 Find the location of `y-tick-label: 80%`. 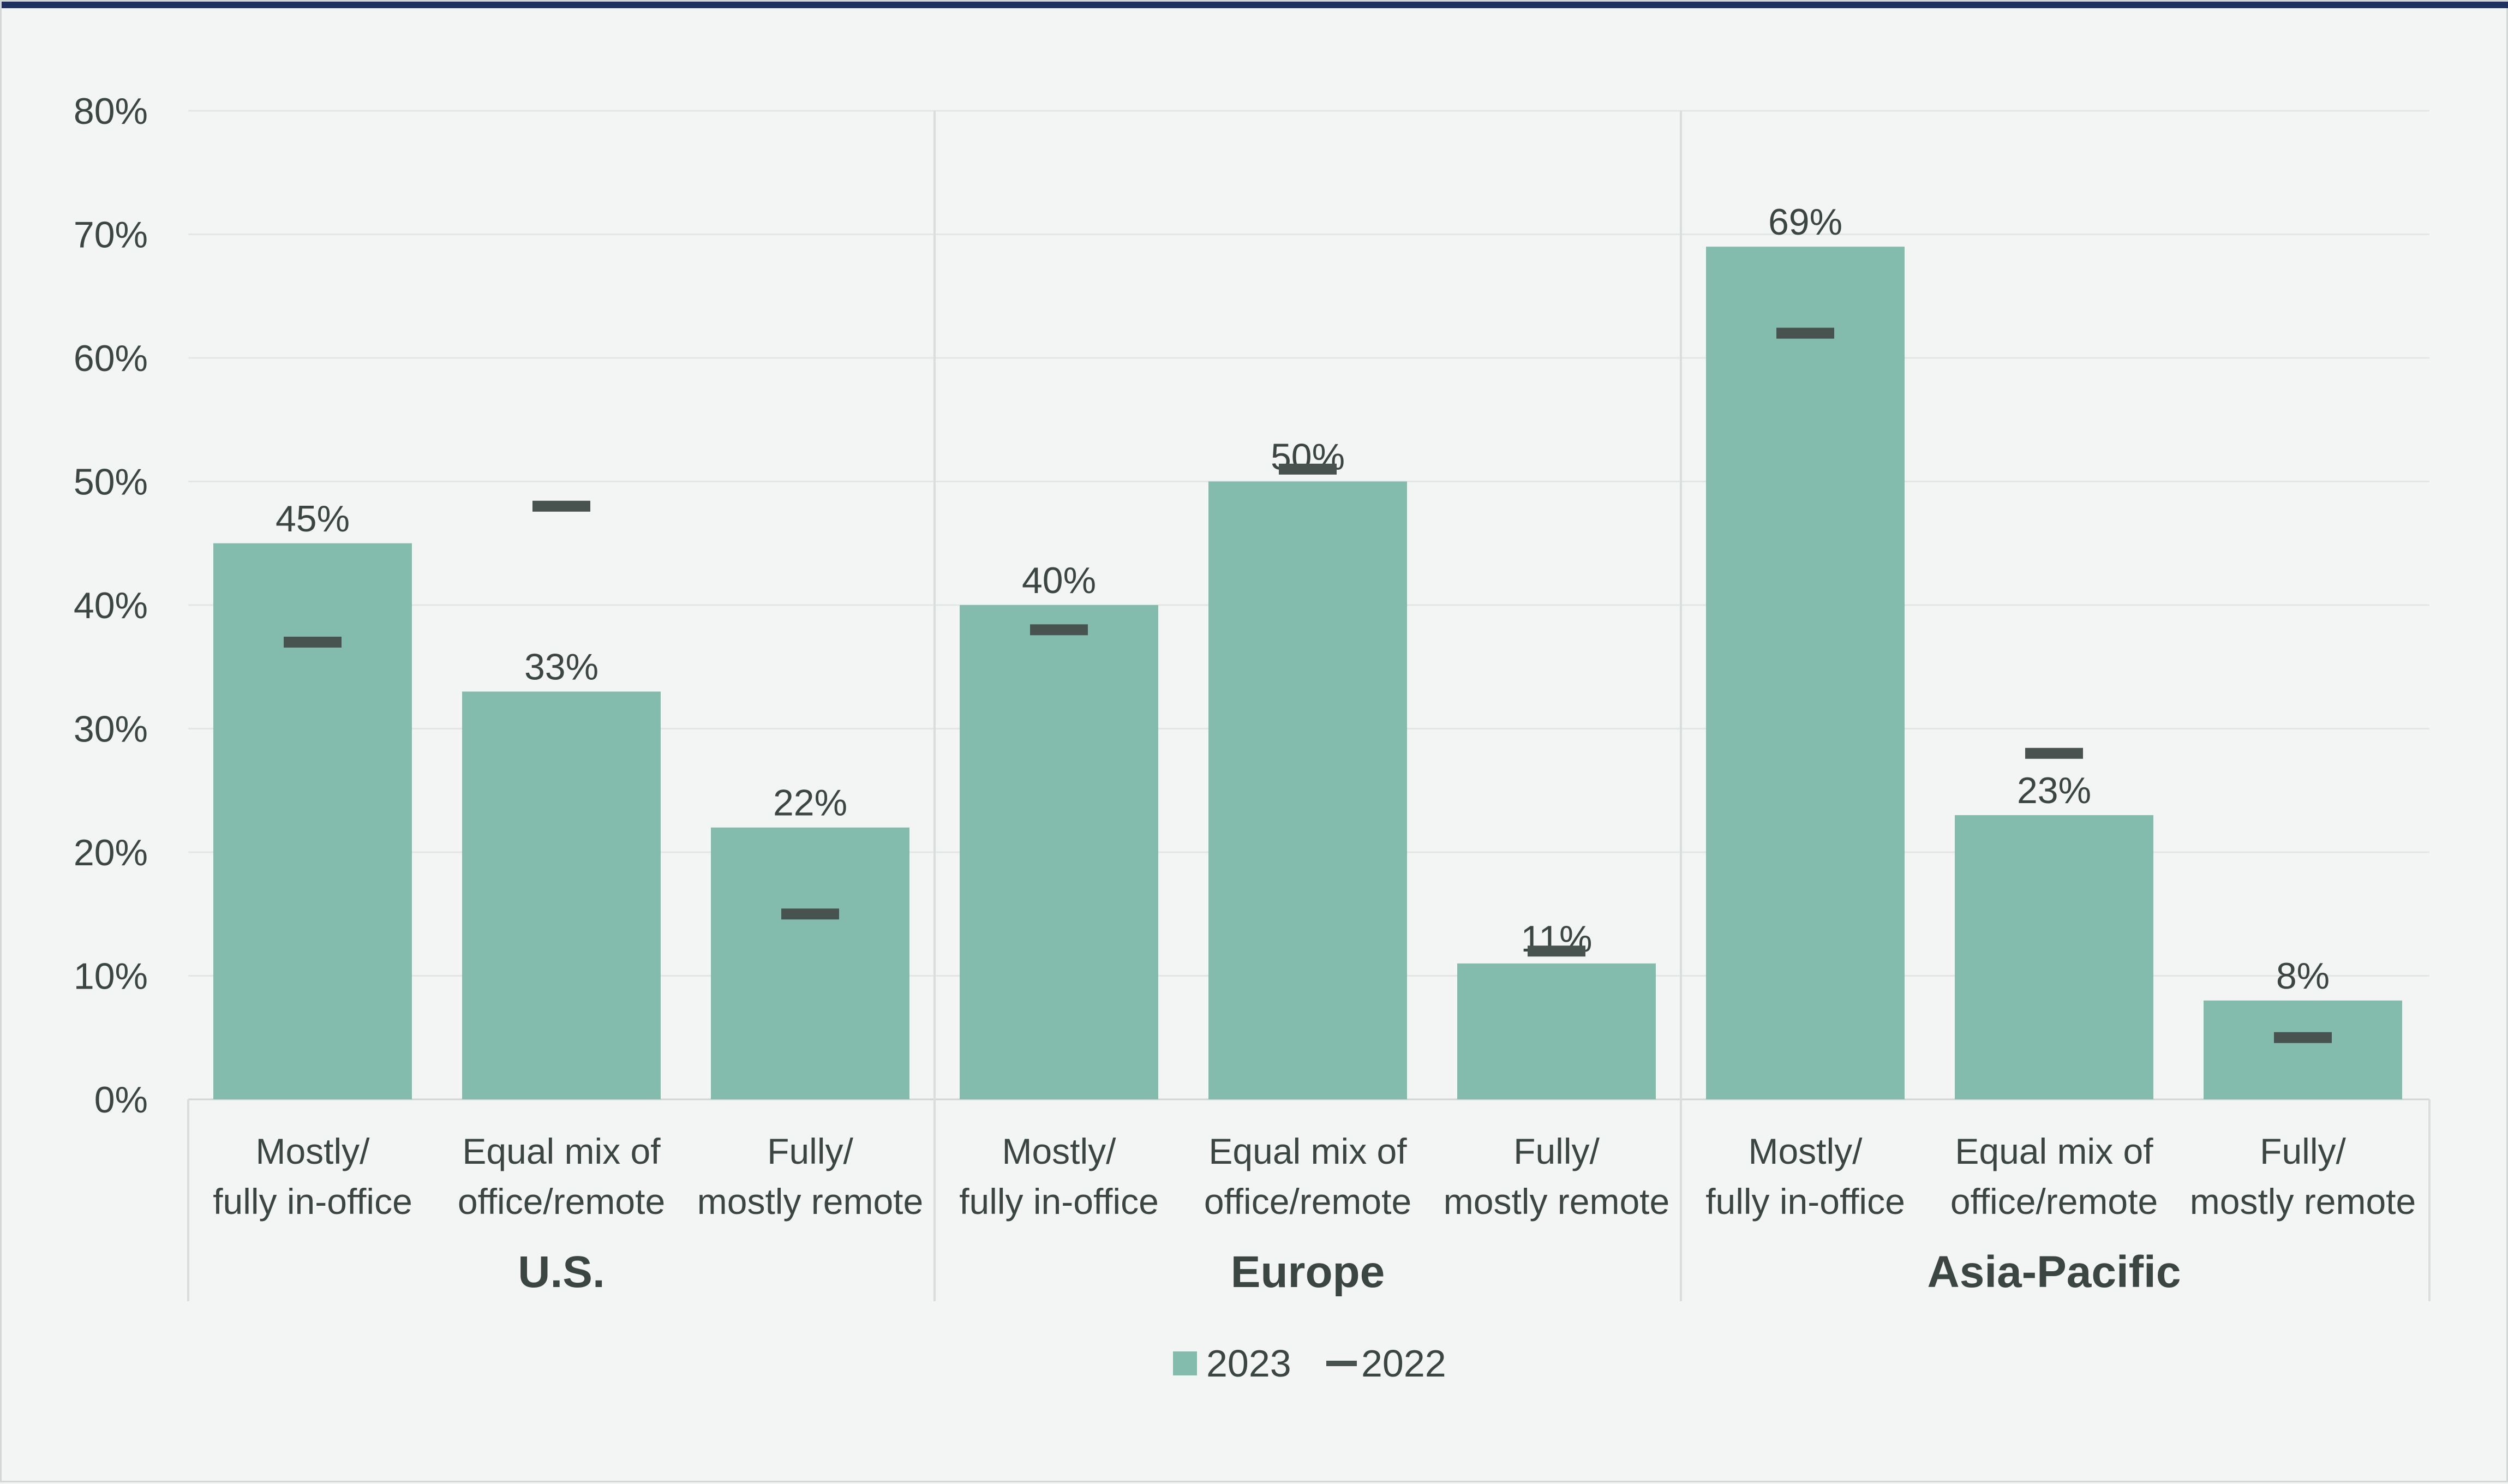

y-tick-label: 80% is located at coordinates (111, 111).